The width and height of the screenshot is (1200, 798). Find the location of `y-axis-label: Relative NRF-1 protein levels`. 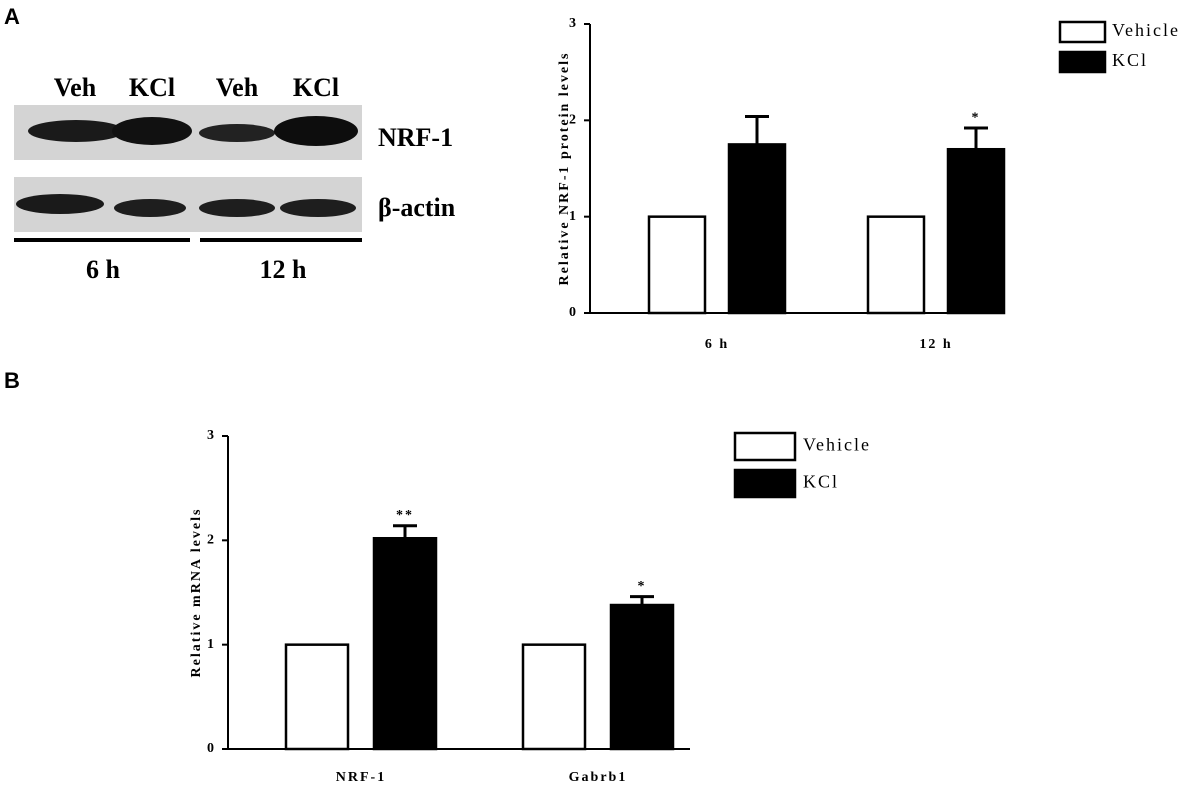

y-axis-label: Relative NRF-1 protein levels is located at coordinates (564, 169).